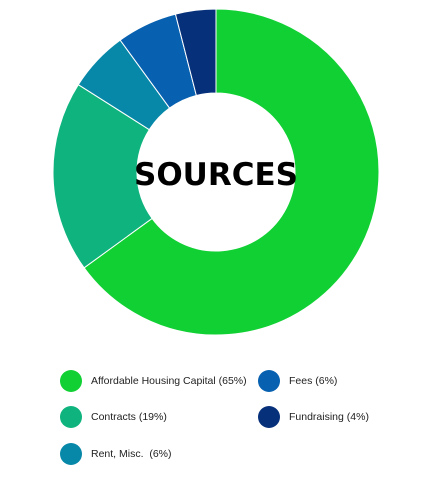  What do you see at coordinates (195, 52) in the screenshot?
I see `slice-fundraising` at bounding box center [195, 52].